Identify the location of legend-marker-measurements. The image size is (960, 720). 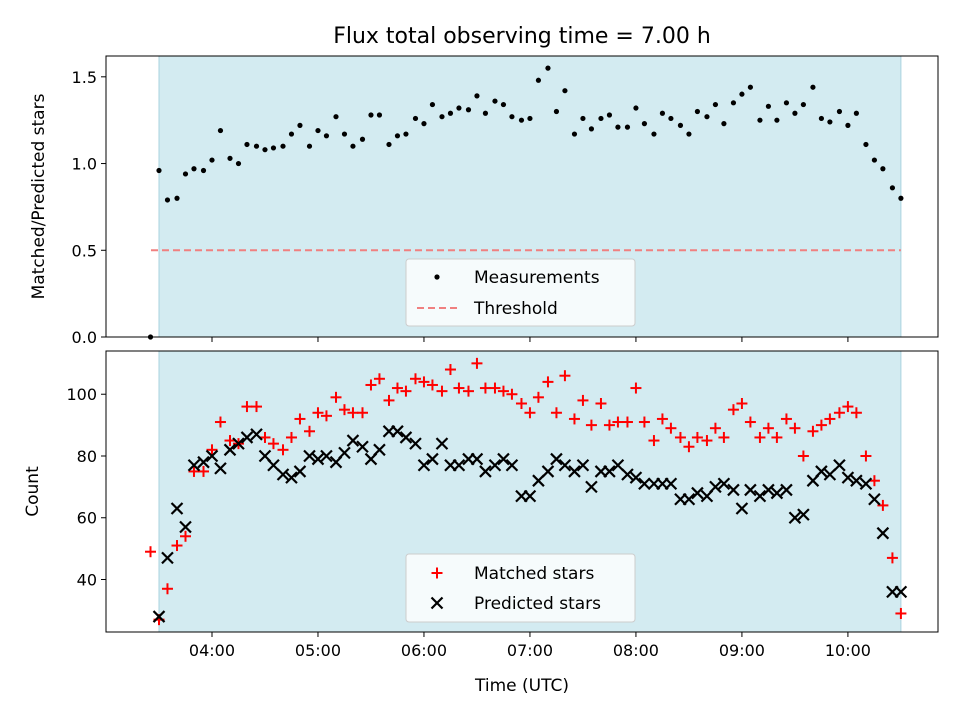
(437, 277).